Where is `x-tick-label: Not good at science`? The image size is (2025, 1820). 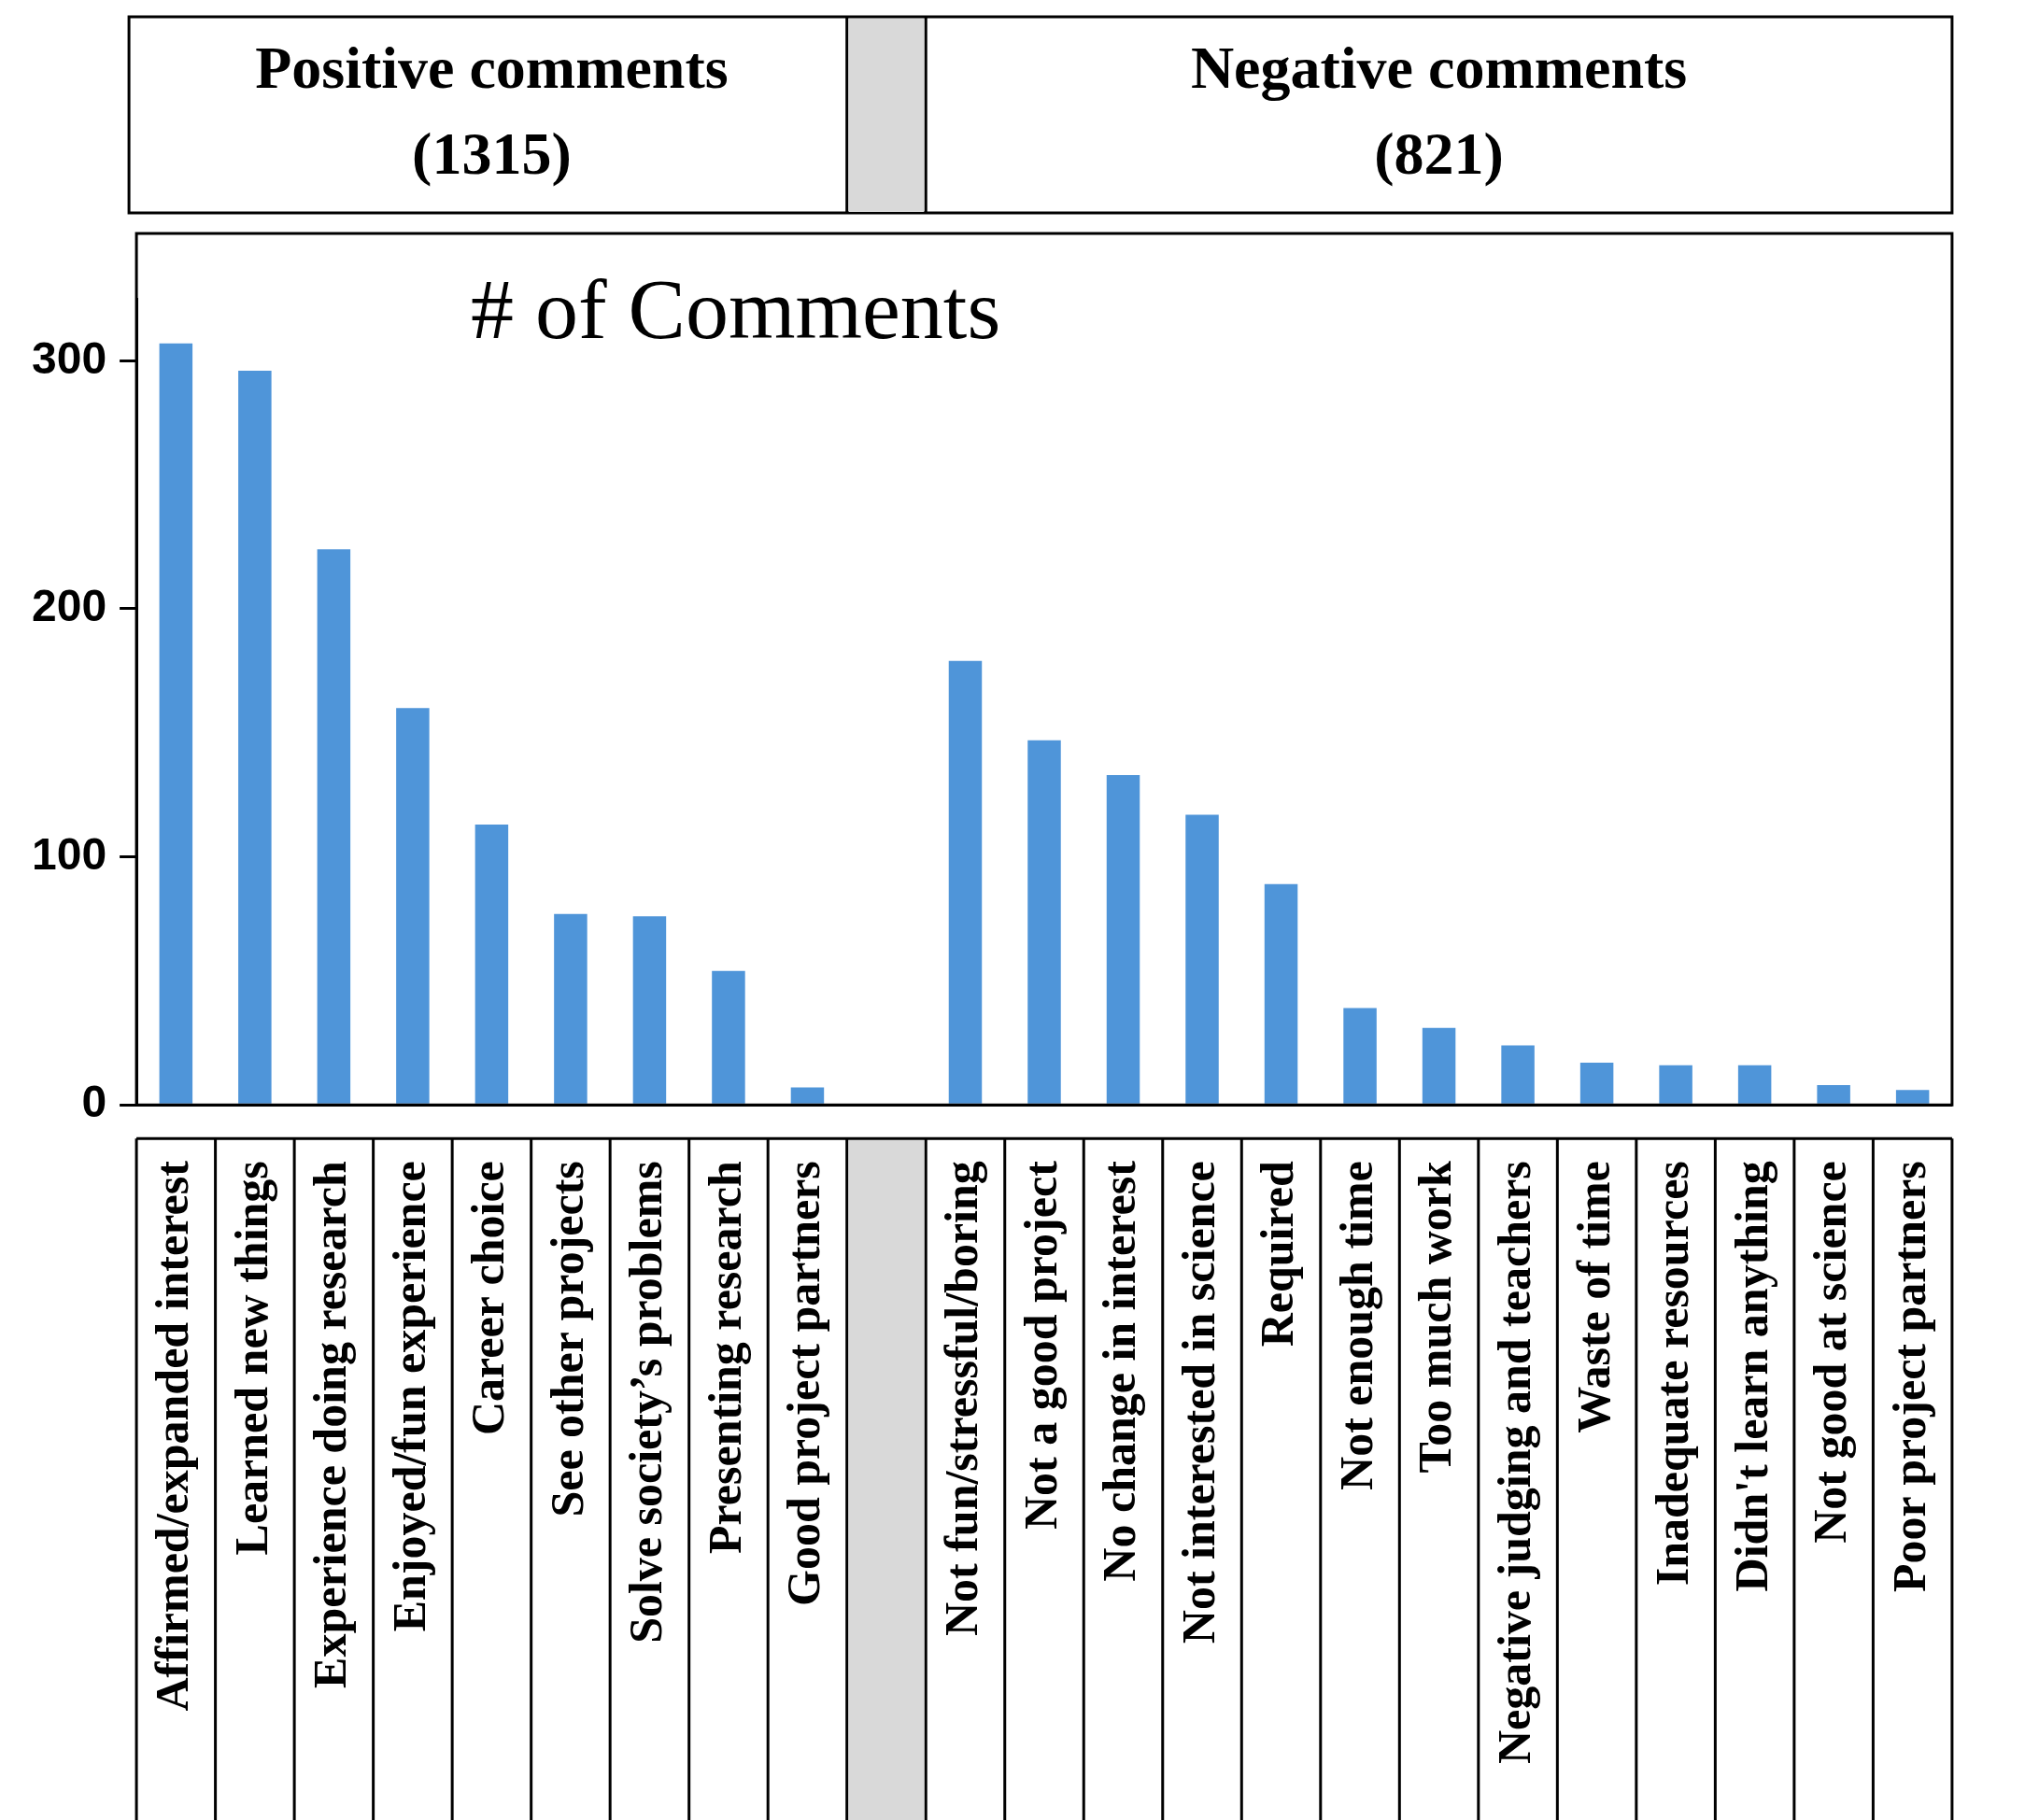 x-tick-label: Not good at science is located at coordinates (1831, 1352).